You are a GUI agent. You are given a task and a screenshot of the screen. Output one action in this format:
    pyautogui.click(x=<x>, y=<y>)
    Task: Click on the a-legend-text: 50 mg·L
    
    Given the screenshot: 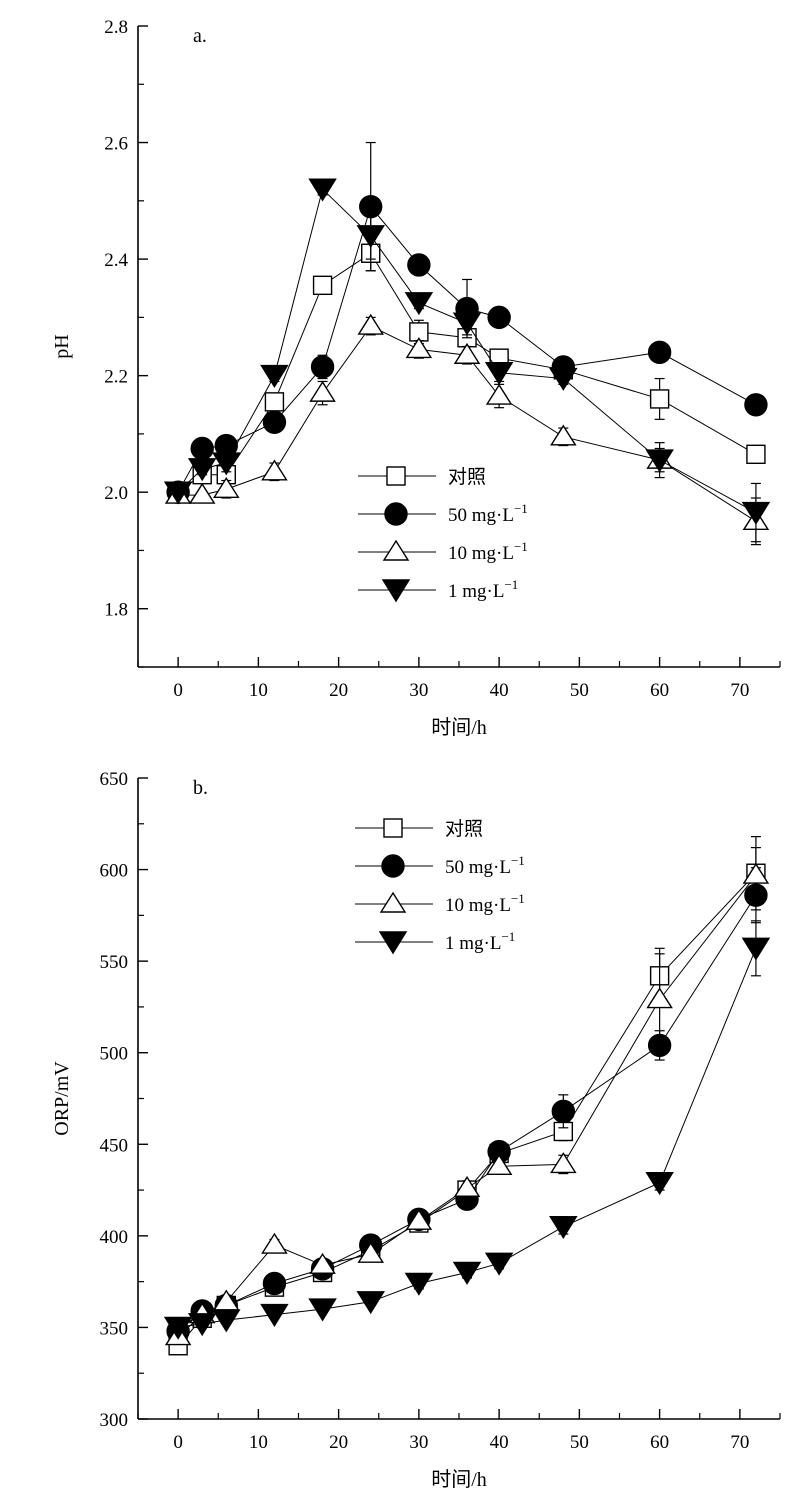 What is the action you would take?
    pyautogui.click(x=481, y=515)
    